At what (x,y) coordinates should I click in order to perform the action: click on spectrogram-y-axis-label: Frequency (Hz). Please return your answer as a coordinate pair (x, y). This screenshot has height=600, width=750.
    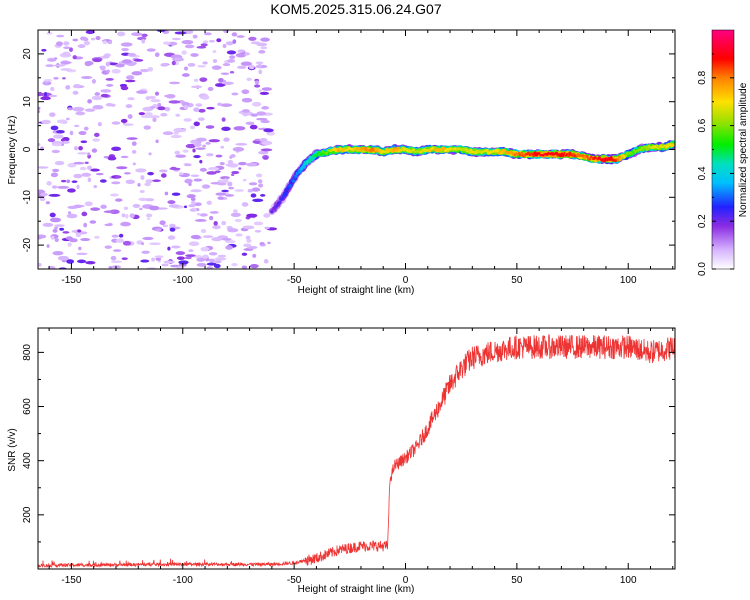
    Looking at the image, I should click on (12, 150).